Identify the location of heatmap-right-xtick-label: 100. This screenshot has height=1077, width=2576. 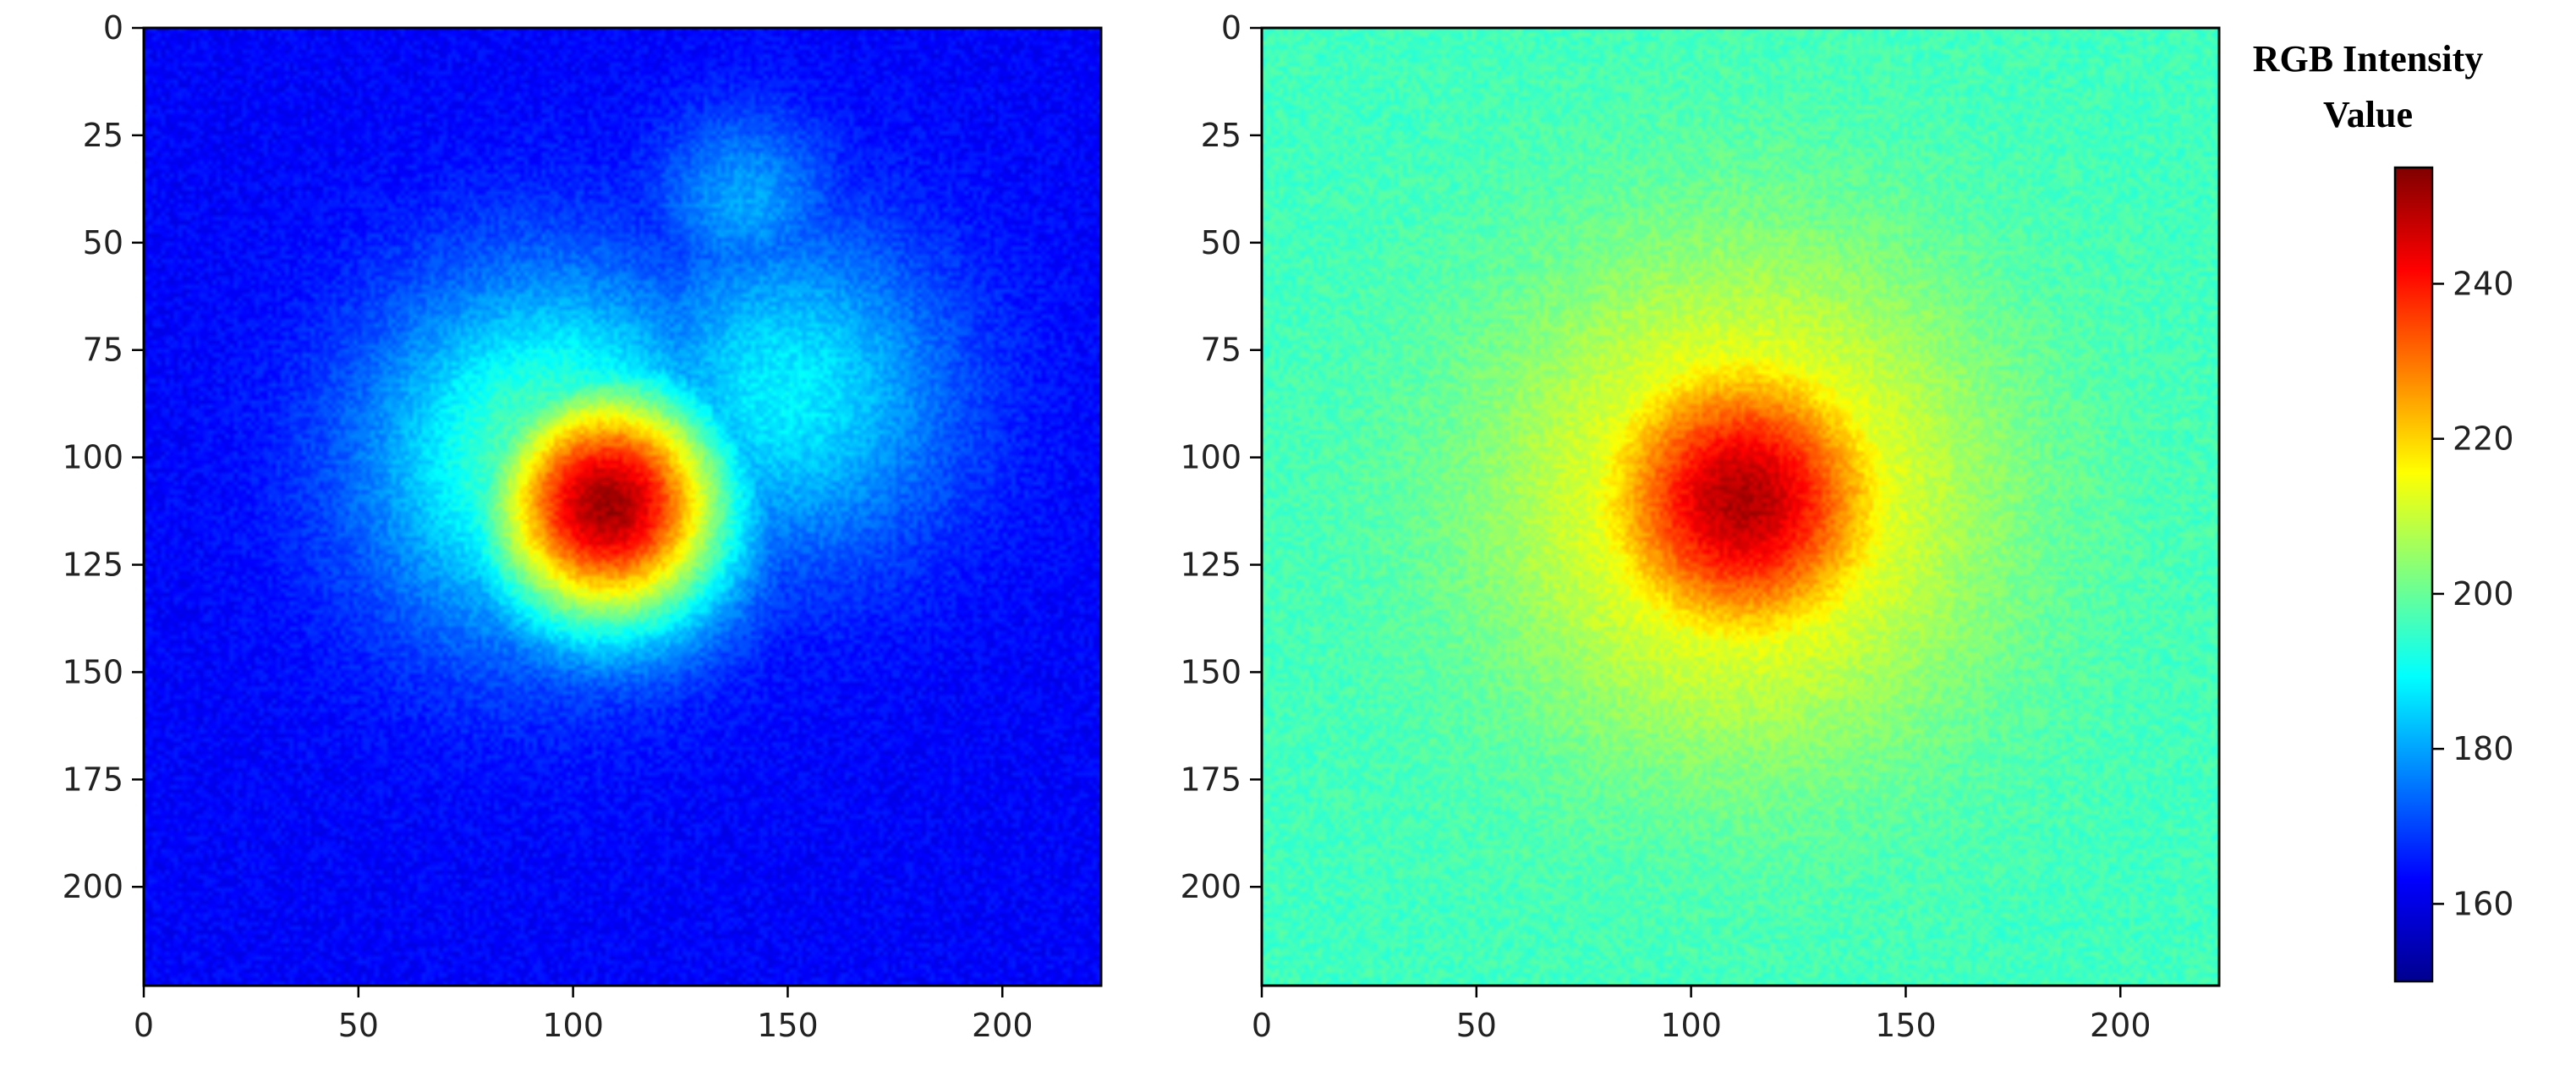
(1691, 1025).